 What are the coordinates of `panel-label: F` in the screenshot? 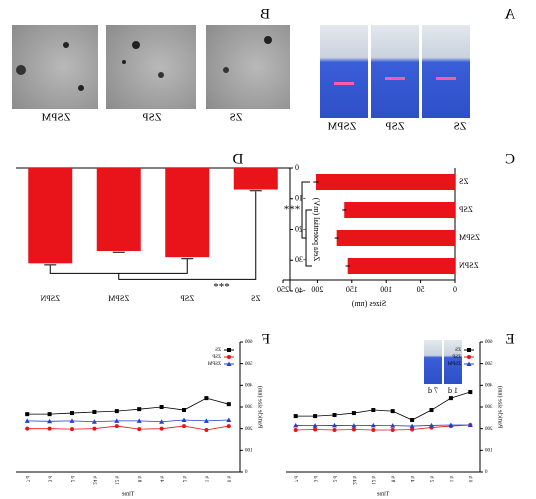 It's located at (266, 339).